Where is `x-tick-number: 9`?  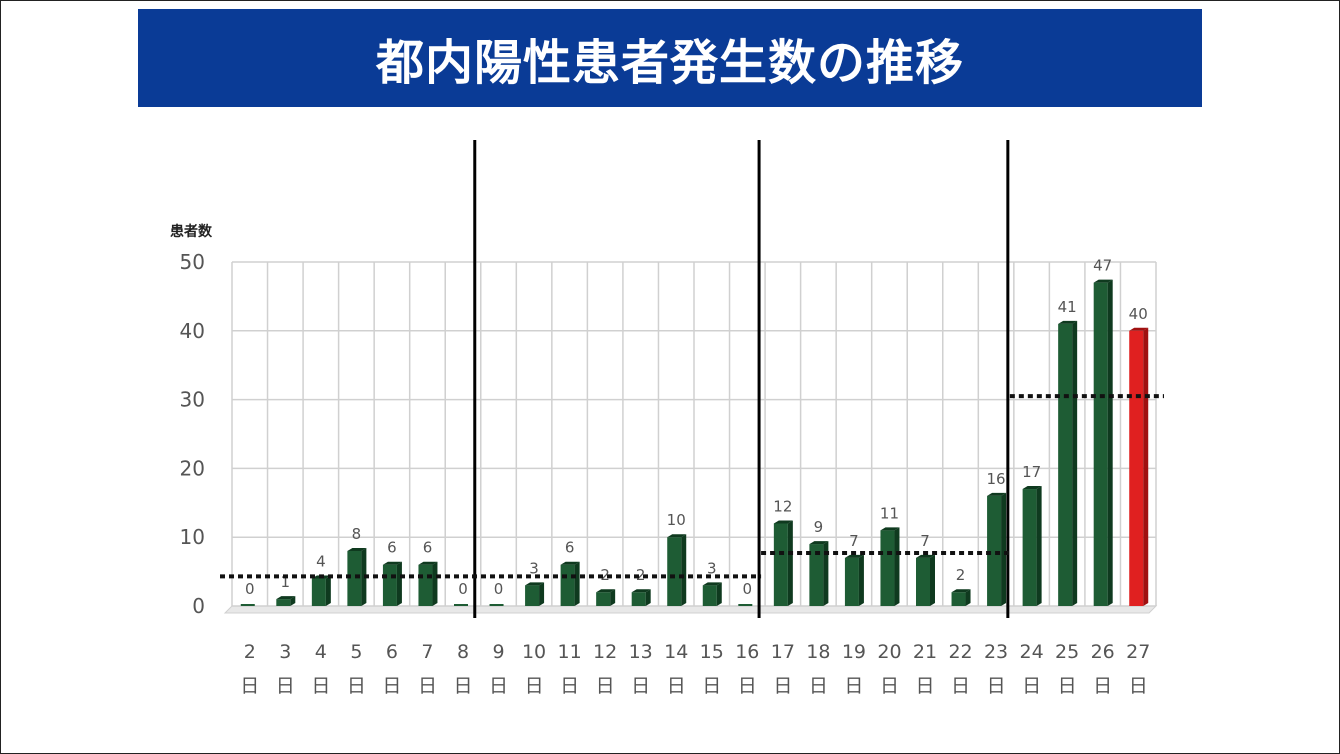
x-tick-number: 9 is located at coordinates (498, 652).